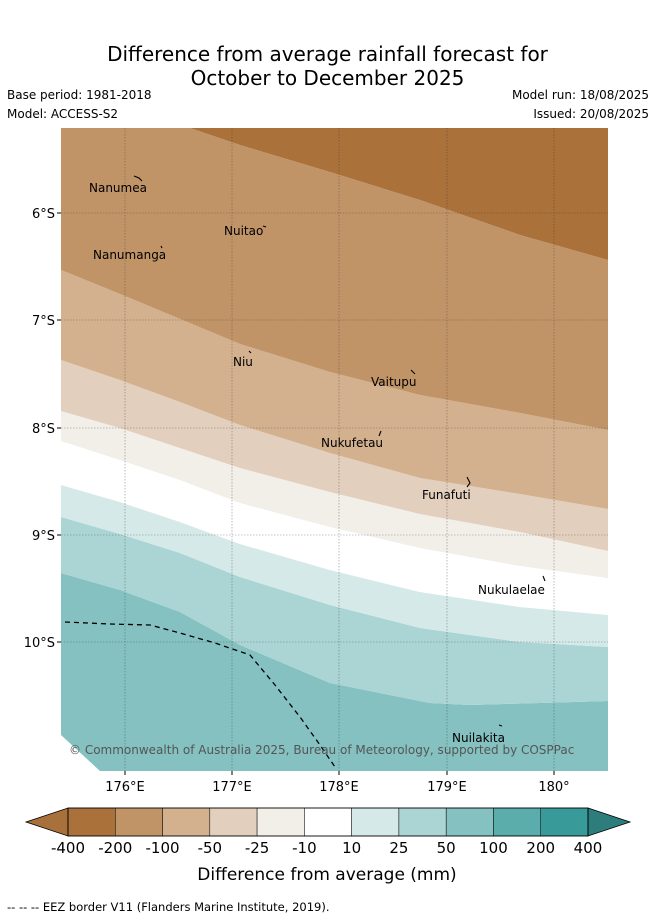 The width and height of the screenshot is (655, 919). What do you see at coordinates (447, 787) in the screenshot?
I see `lon-label-179e: 179°E` at bounding box center [447, 787].